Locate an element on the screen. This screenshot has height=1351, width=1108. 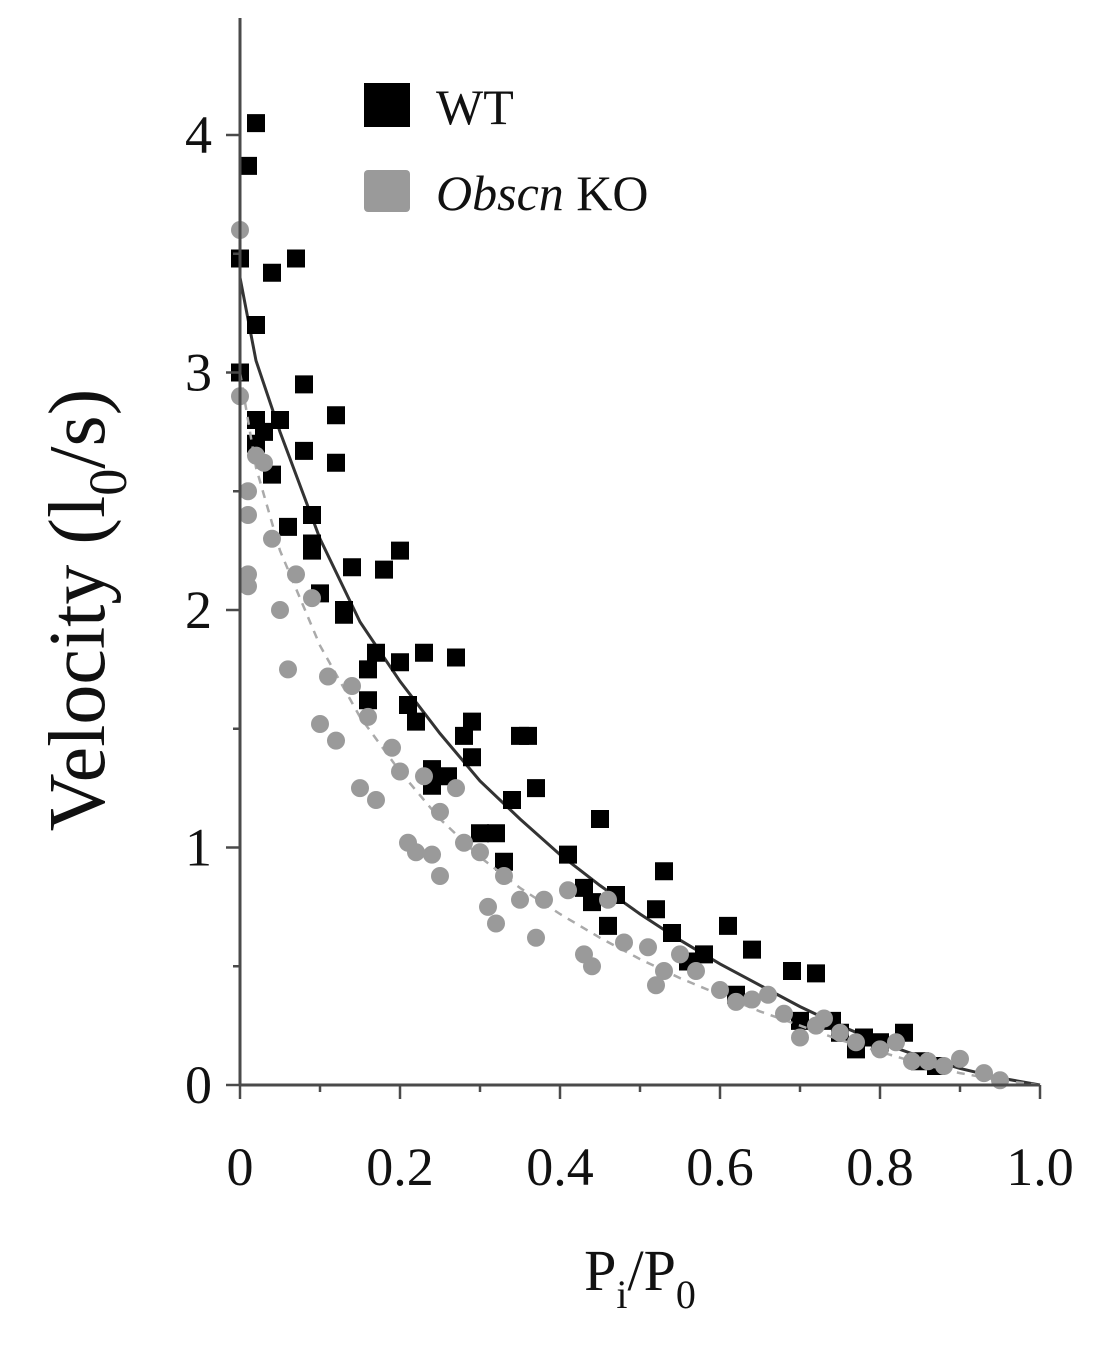
legend-label-wt: WT is located at coordinates (475, 107).